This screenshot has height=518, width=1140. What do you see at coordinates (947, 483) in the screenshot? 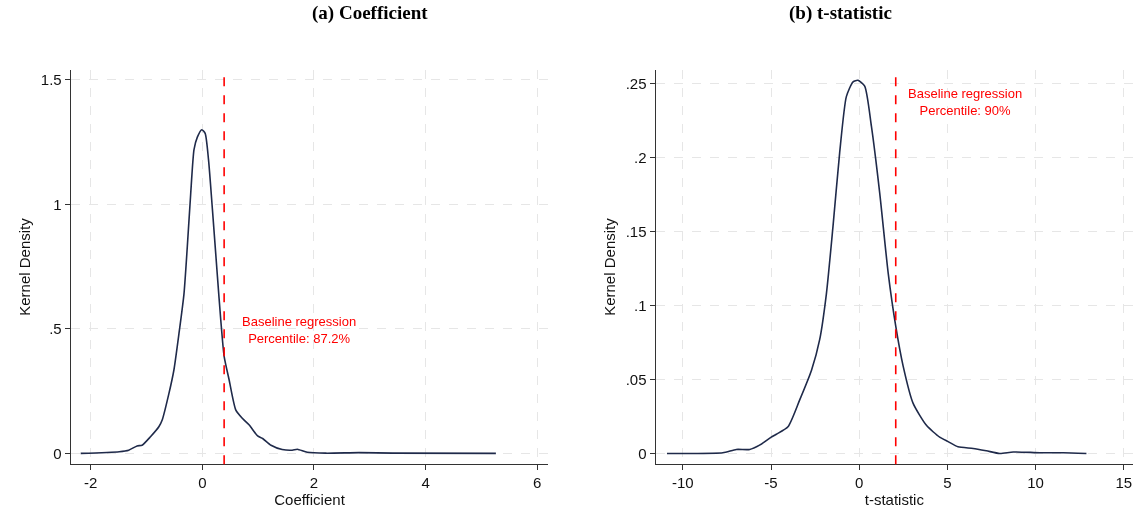
I see `x-tick-label: 5` at bounding box center [947, 483].